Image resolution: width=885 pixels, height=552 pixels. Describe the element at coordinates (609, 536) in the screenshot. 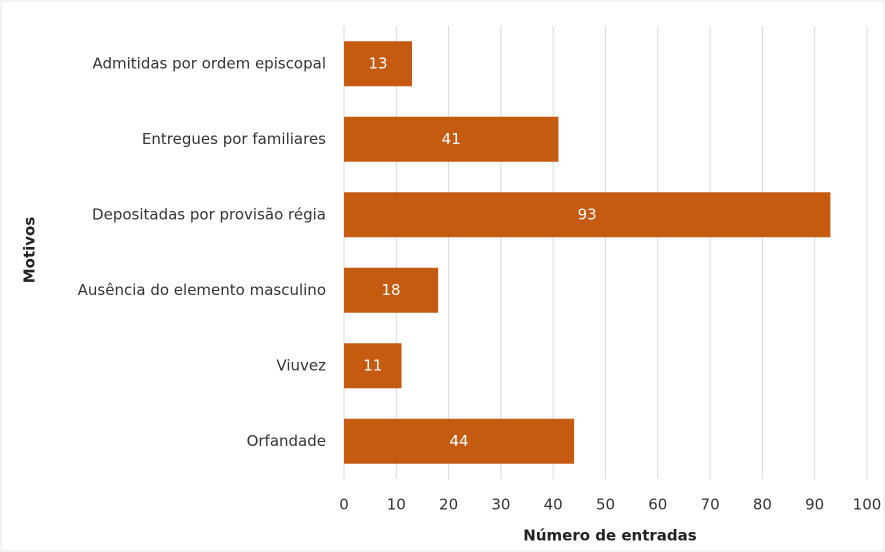

I see `x-axis-label: Número de entradas` at that location.